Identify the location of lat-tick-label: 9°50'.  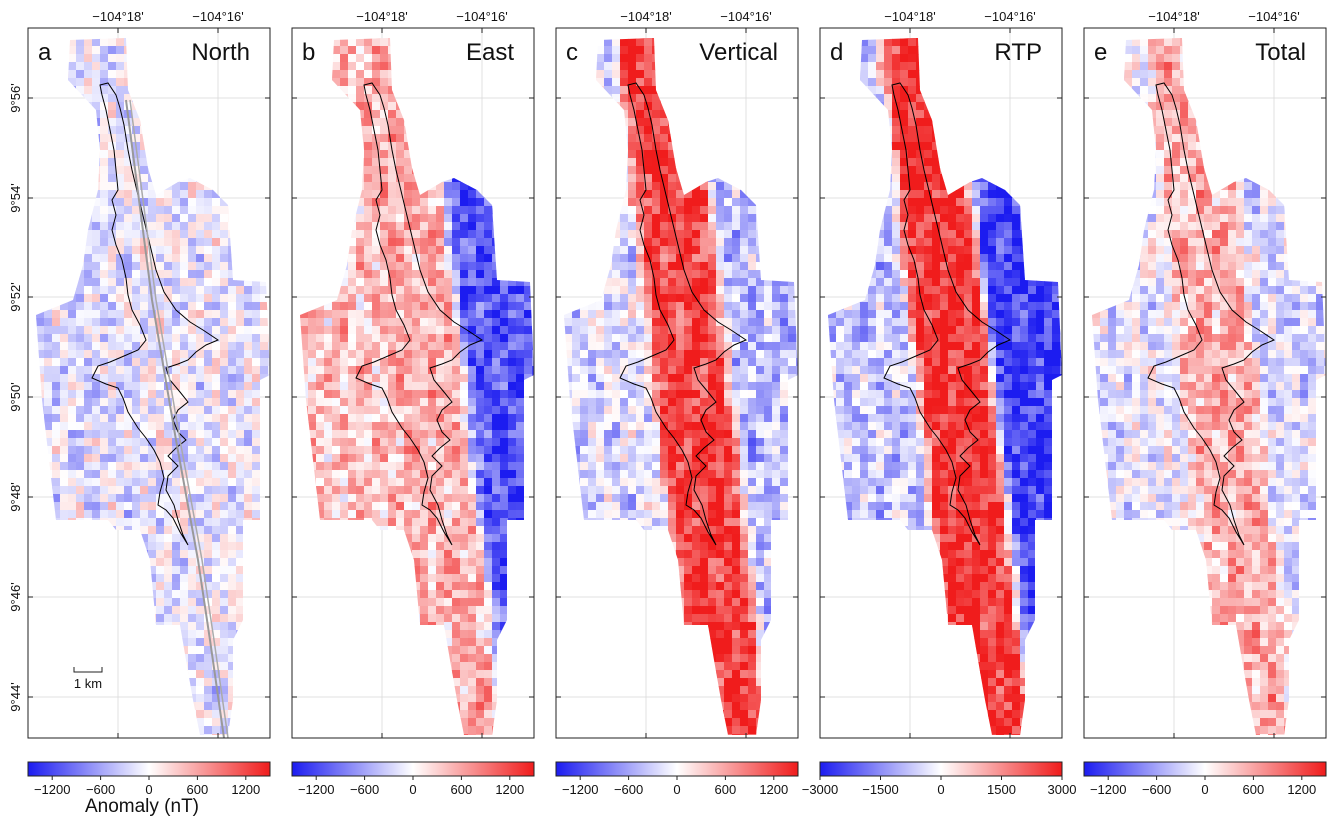
(15, 396).